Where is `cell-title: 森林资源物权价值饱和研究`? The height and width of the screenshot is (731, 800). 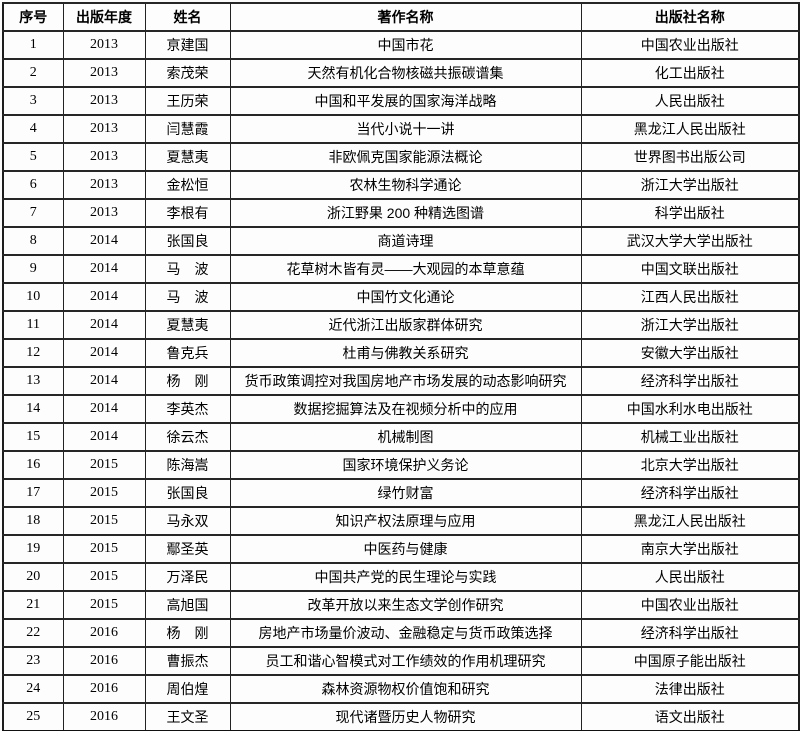 cell-title: 森林资源物权价值饱和研究 is located at coordinates (405, 689).